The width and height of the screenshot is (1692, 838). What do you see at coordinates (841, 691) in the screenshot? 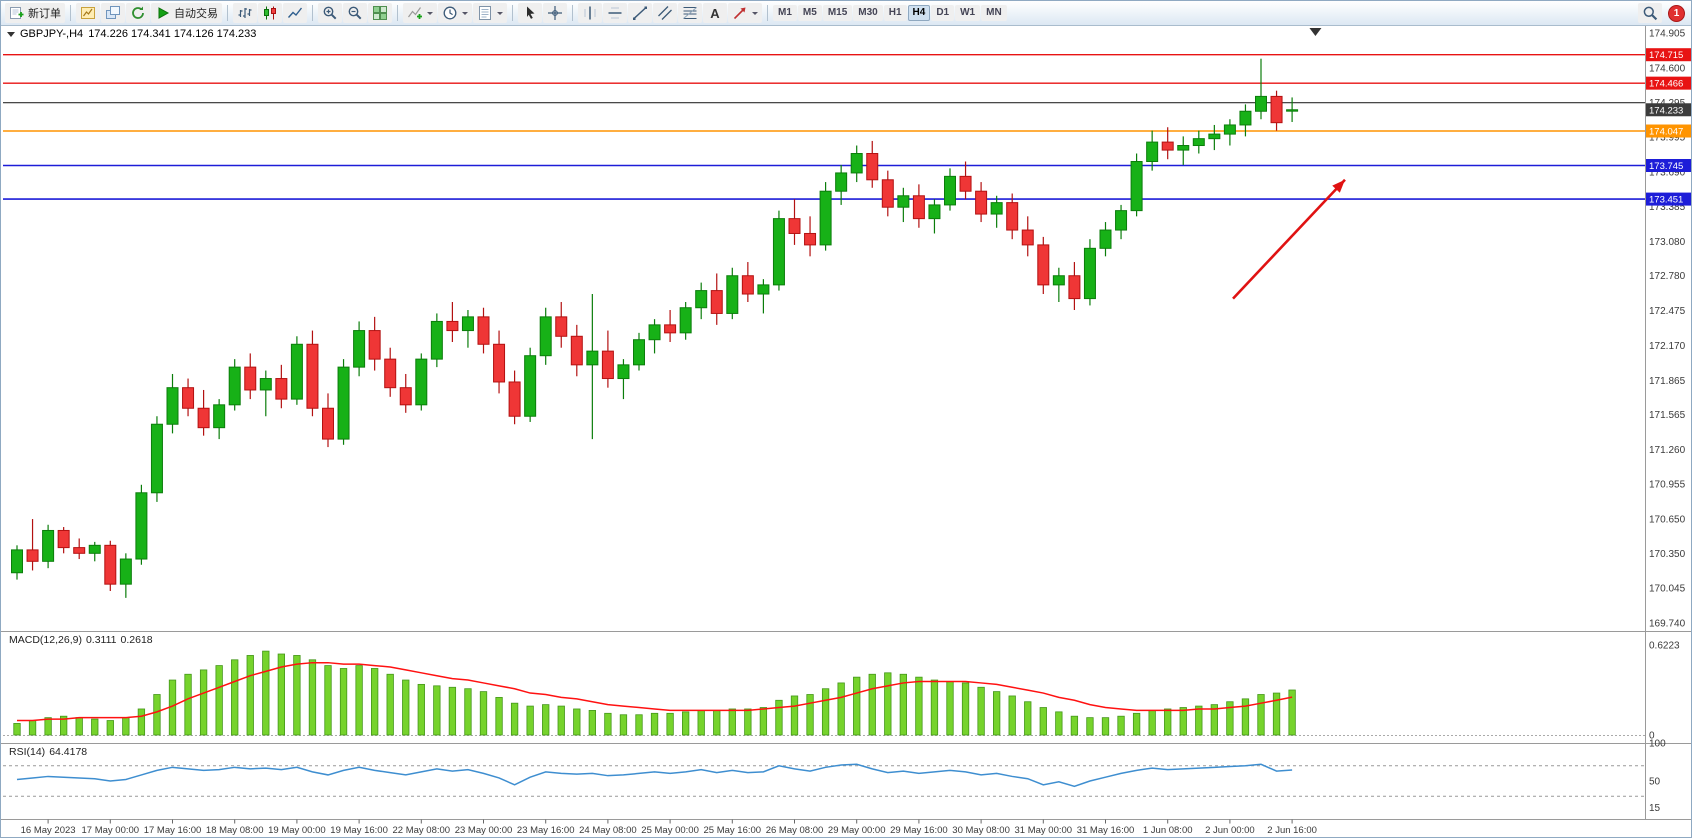
I see `macd-panel: 0.6223 0` at bounding box center [841, 691].